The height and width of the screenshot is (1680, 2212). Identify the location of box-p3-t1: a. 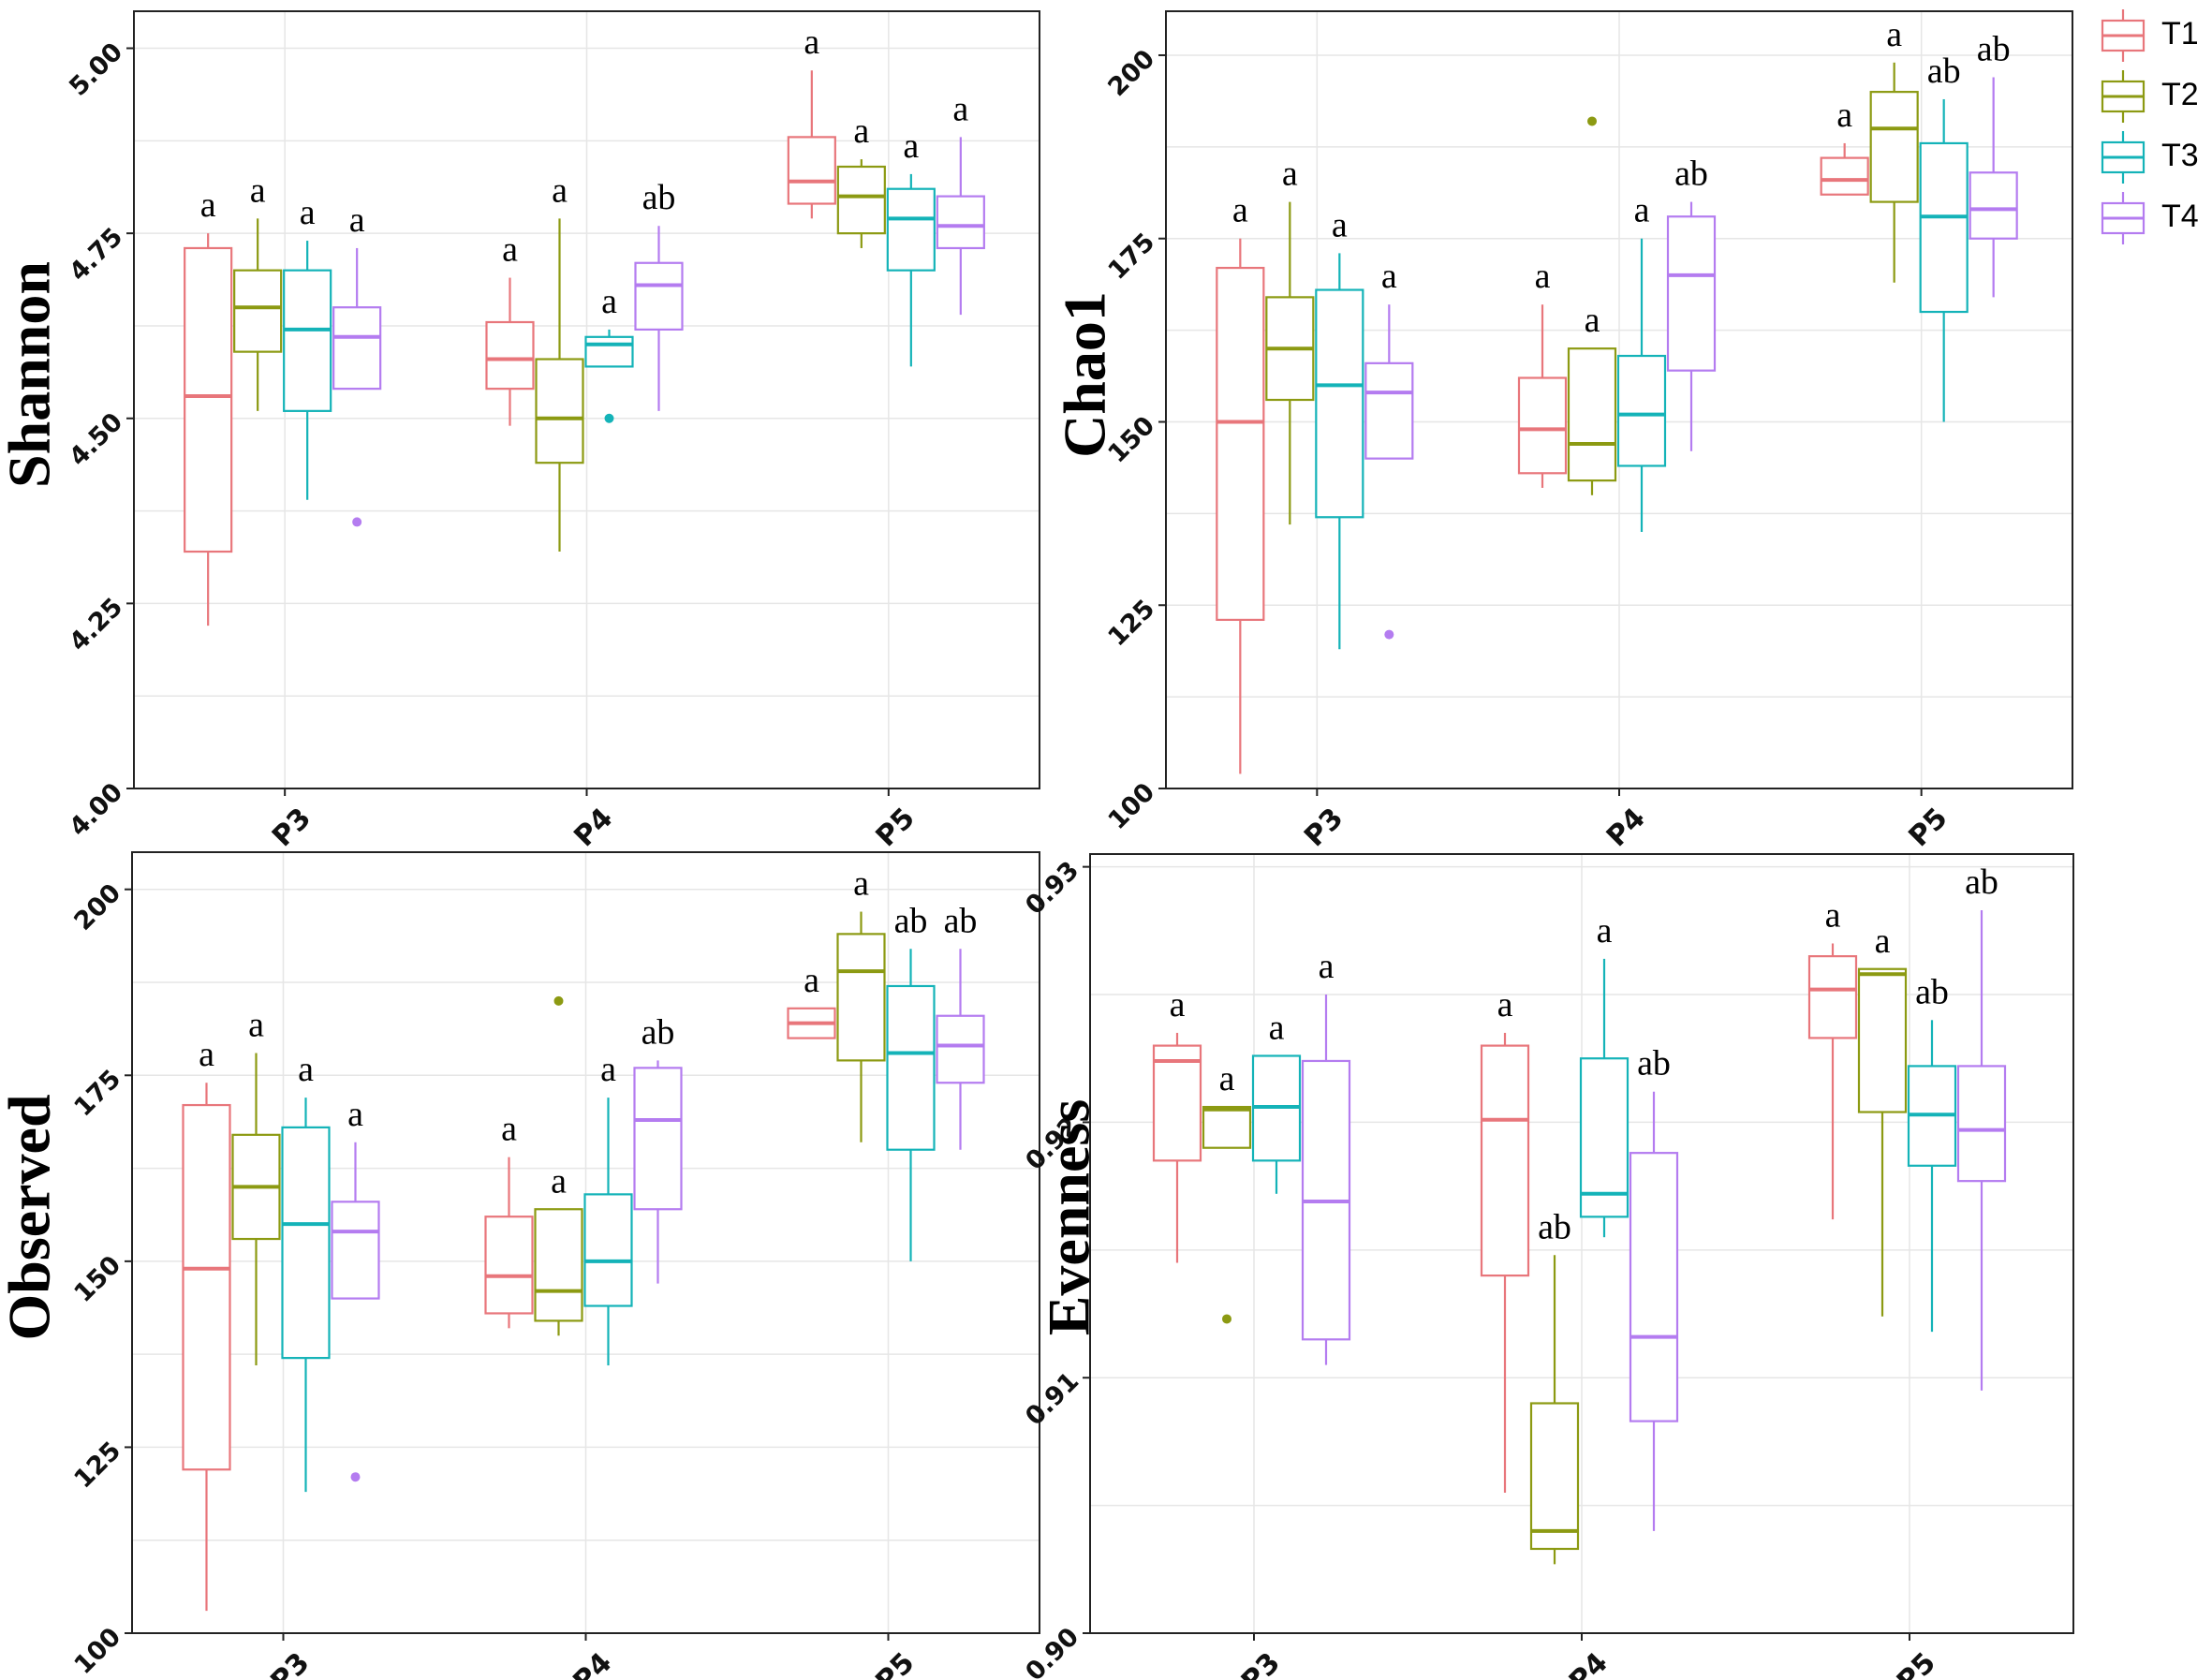
(1241, 483).